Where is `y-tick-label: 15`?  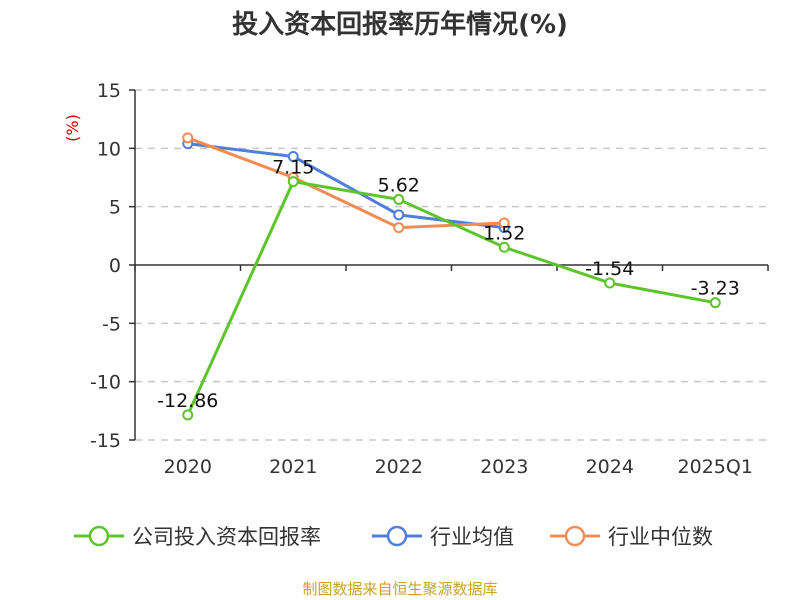 y-tick-label: 15 is located at coordinates (109, 91).